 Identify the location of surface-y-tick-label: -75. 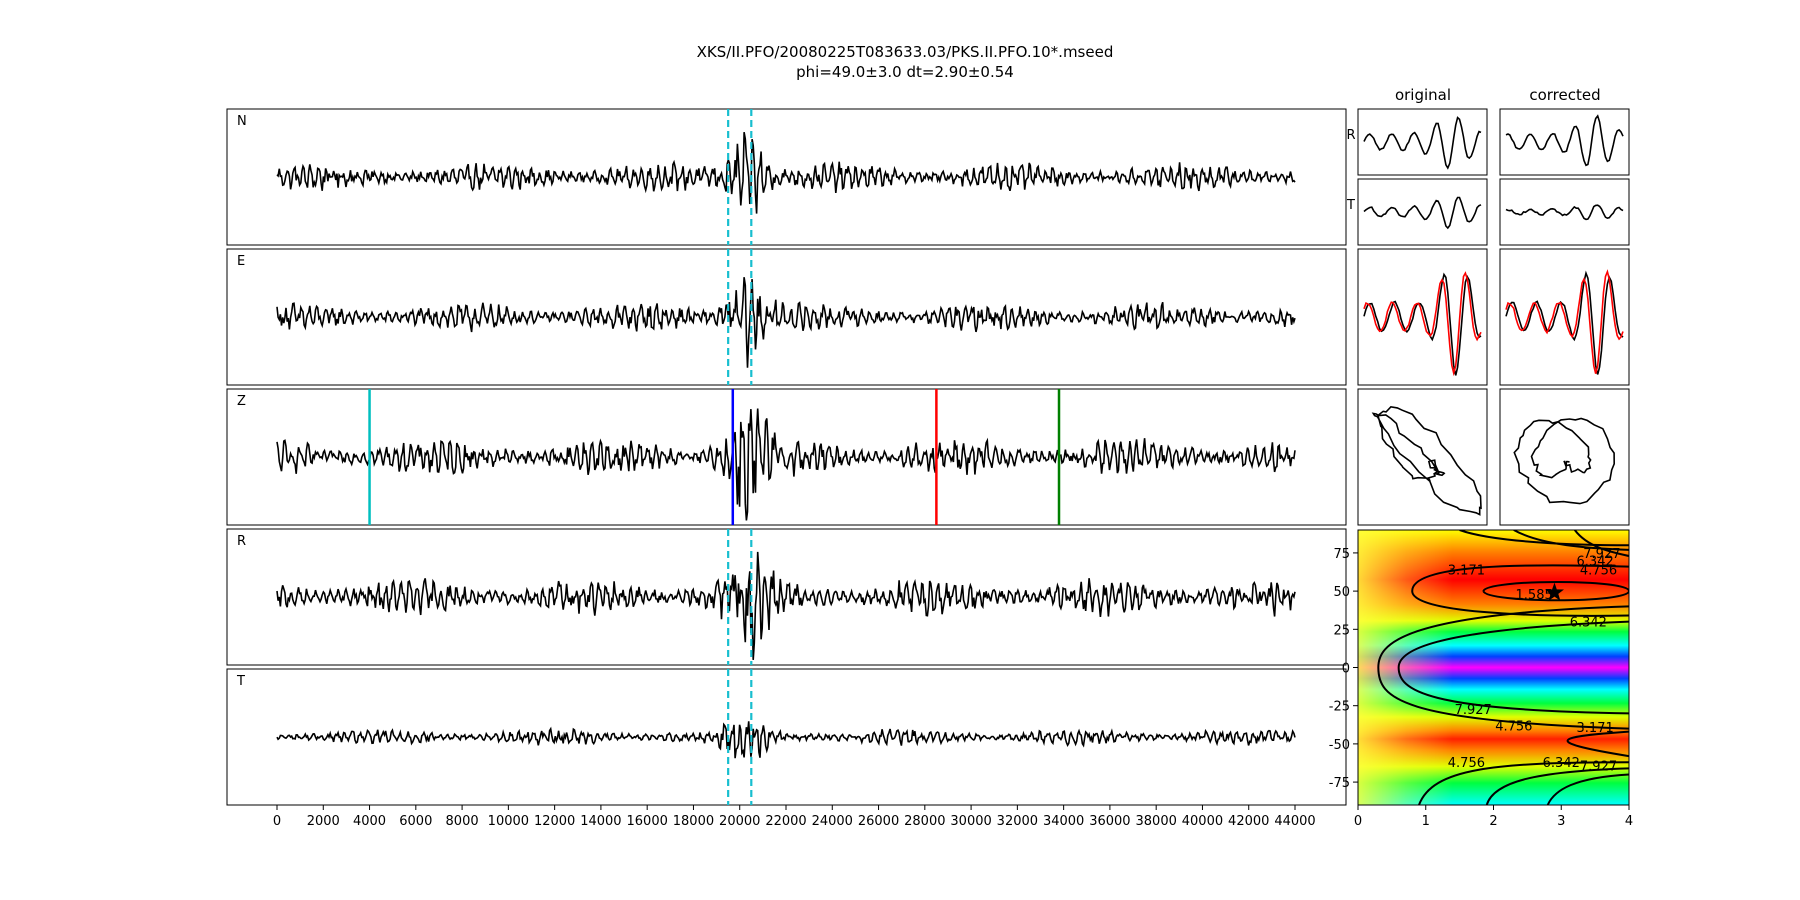
(1339, 783).